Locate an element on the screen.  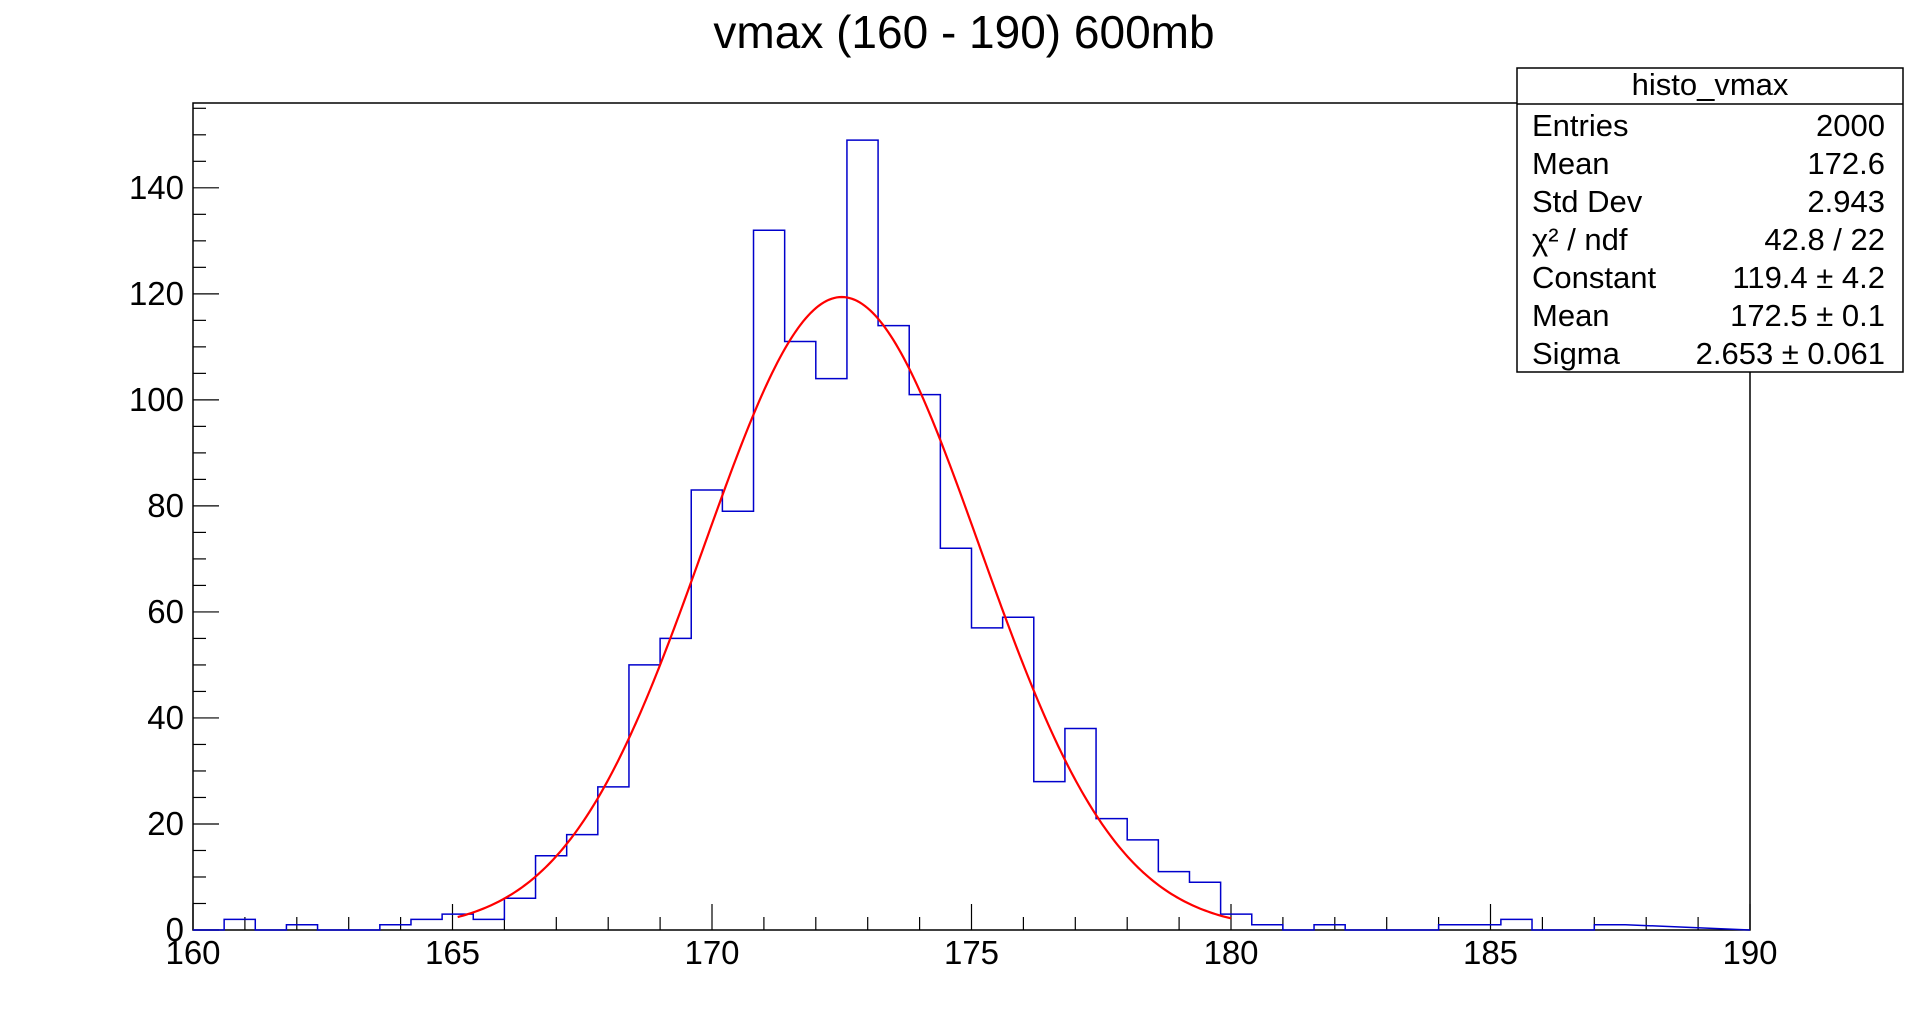
stats-row-label: Entries is located at coordinates (1580, 125).